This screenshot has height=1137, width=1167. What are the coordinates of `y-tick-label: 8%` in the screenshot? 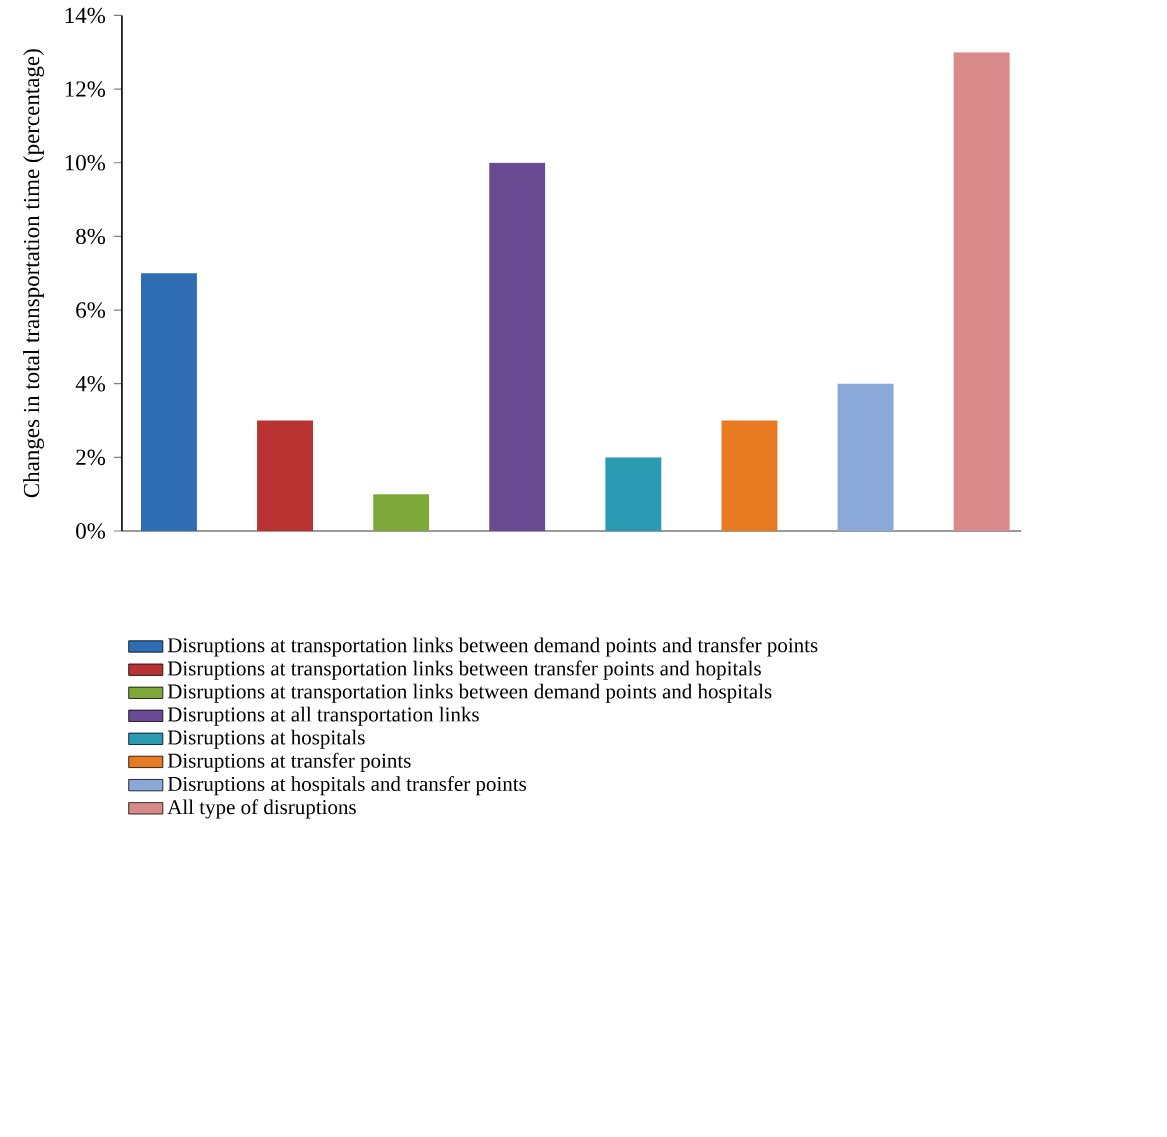 It's located at (91, 236).